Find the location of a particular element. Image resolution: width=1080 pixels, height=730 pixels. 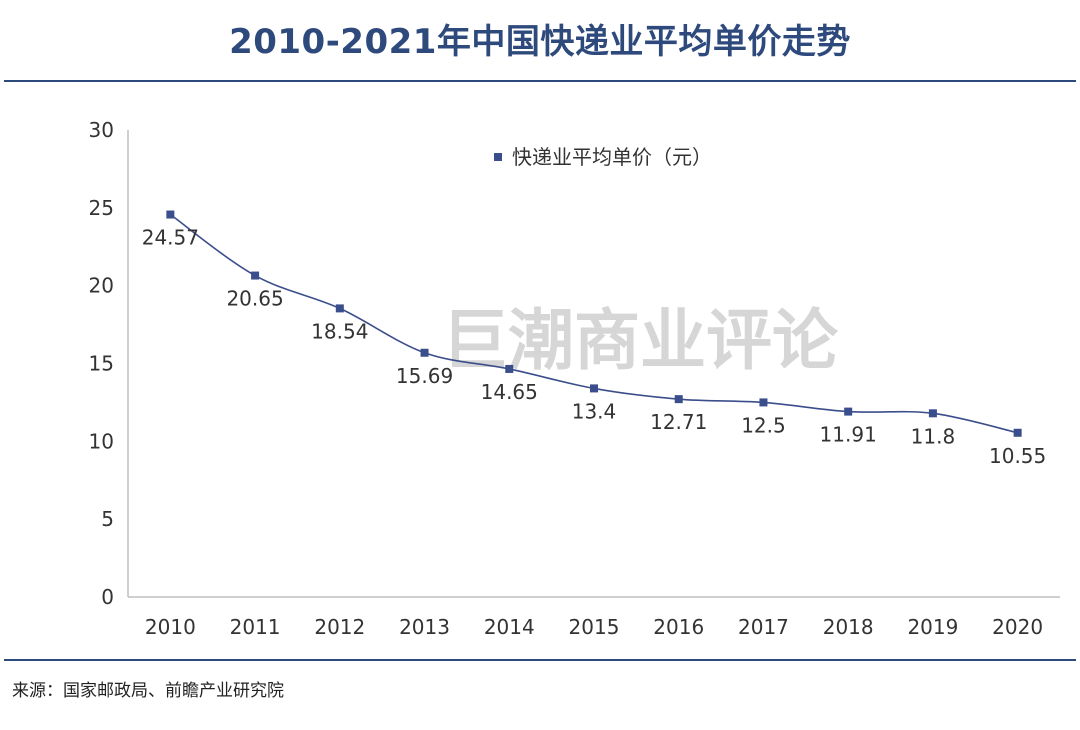

x-tick-label: 2019 is located at coordinates (932, 627).